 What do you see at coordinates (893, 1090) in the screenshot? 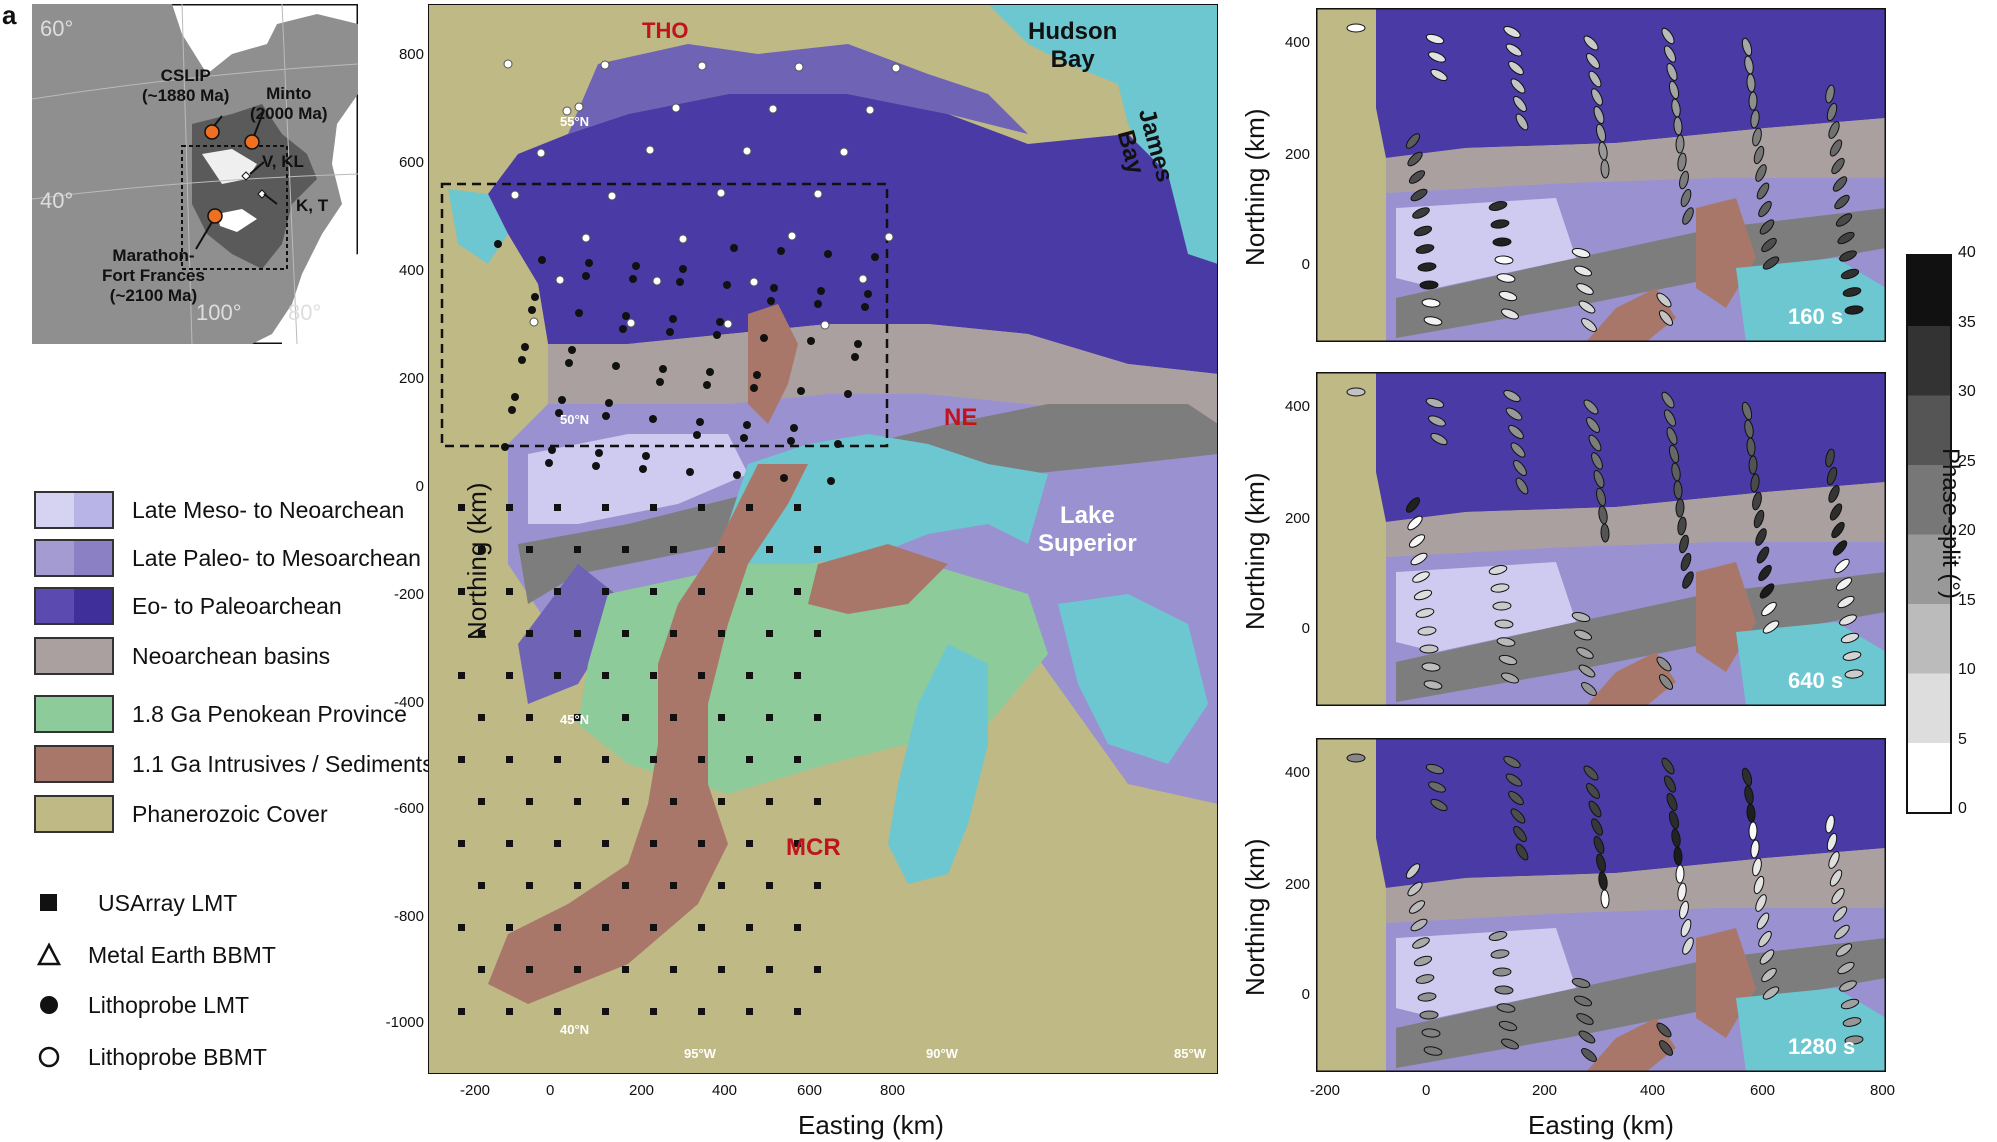
I see `main-x-tick: 800` at bounding box center [893, 1090].